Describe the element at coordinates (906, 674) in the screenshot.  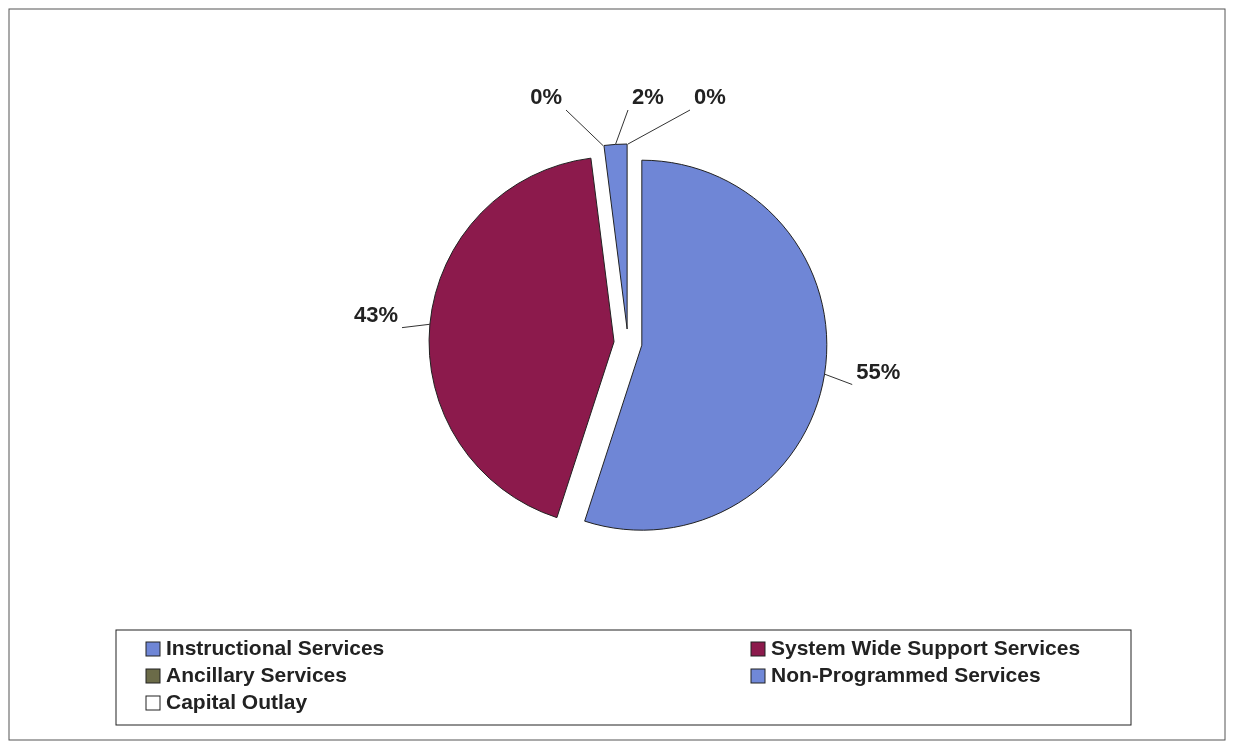
I see `legend-label: Non-Programmed Services` at that location.